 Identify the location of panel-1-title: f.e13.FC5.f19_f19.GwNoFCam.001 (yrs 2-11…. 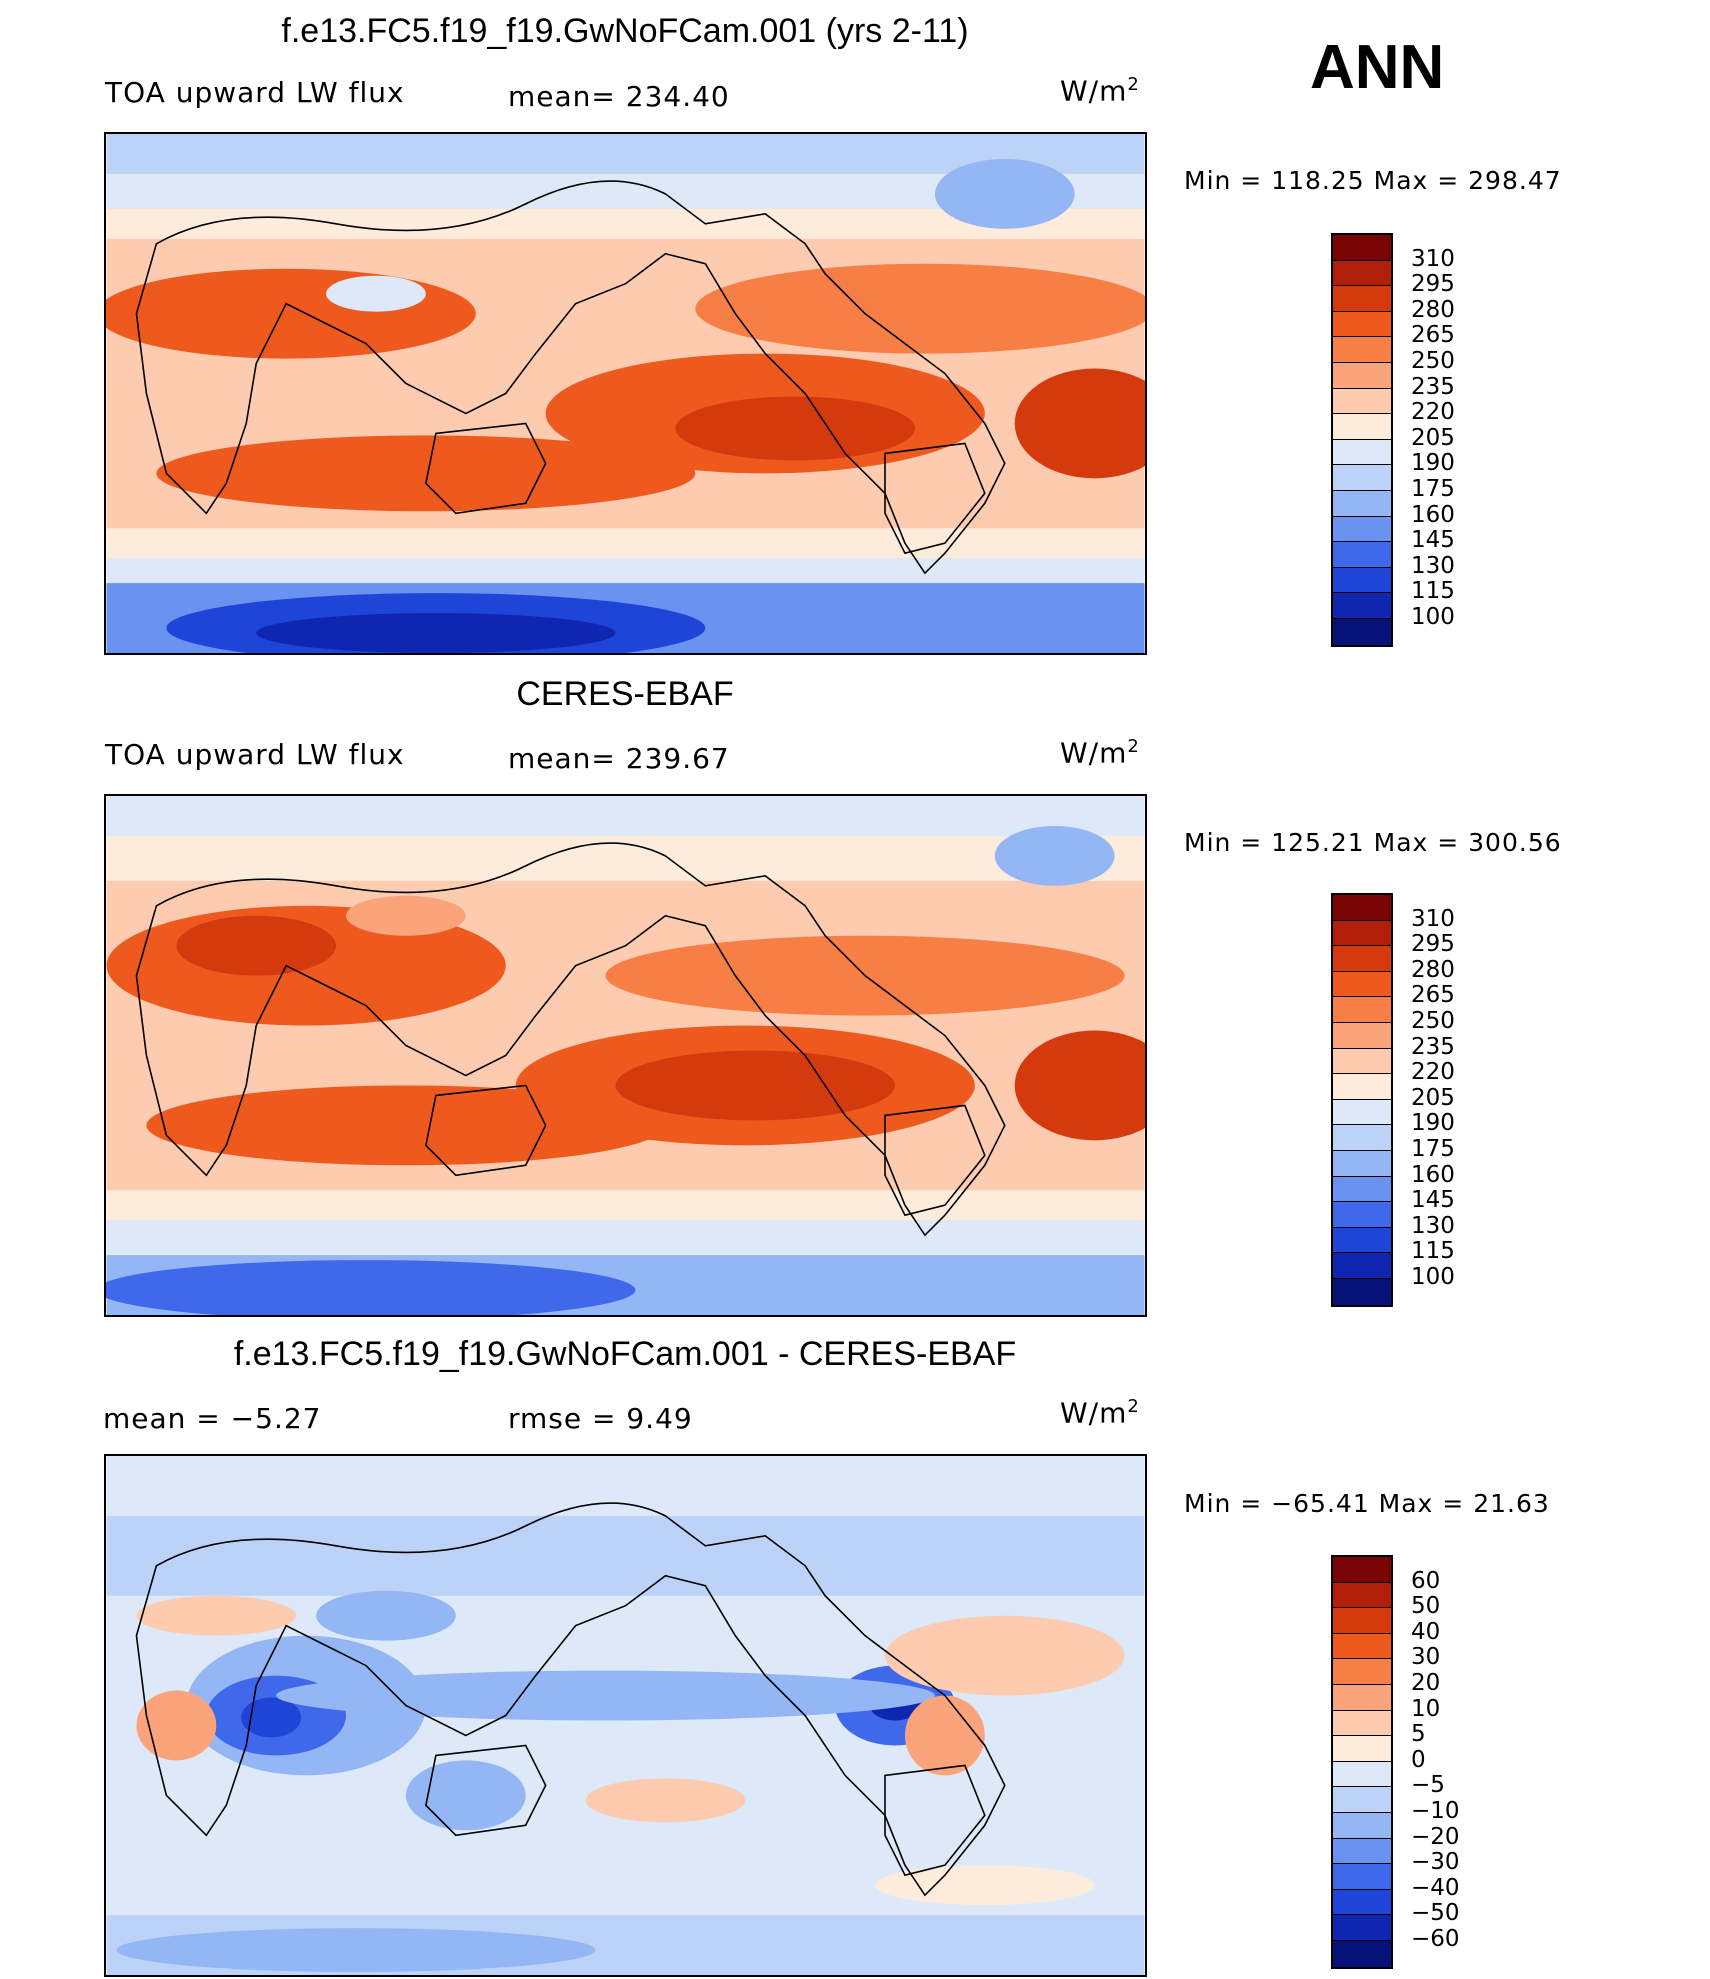
(625, 31).